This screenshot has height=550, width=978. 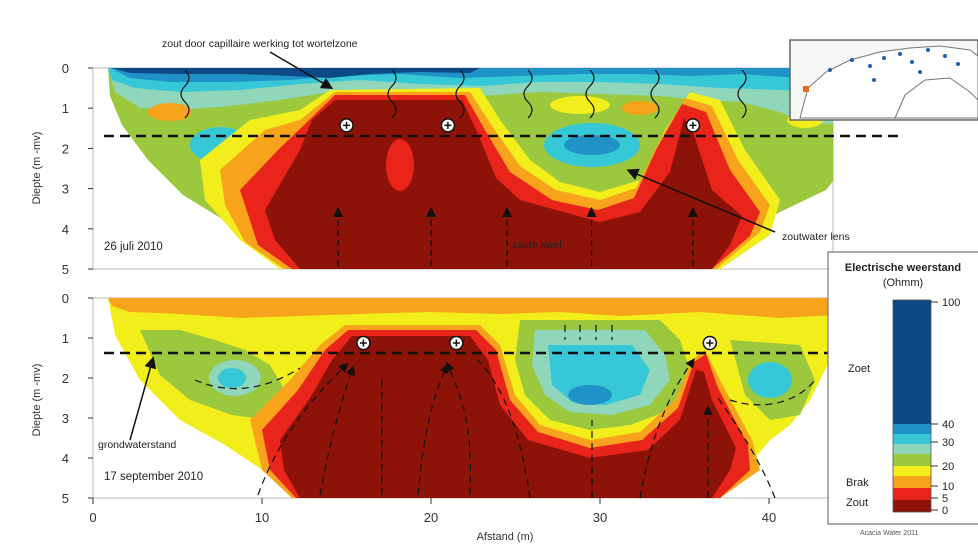 I want to click on legend-tick-label: 40, so click(x=948, y=425).